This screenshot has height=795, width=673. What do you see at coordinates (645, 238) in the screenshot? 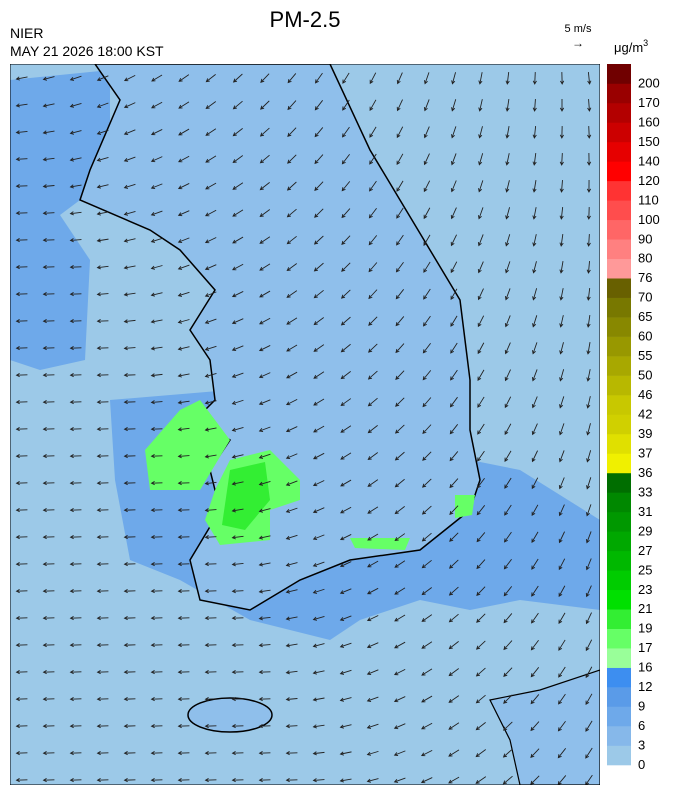
I see `colorbar-tick-label: 90` at bounding box center [645, 238].